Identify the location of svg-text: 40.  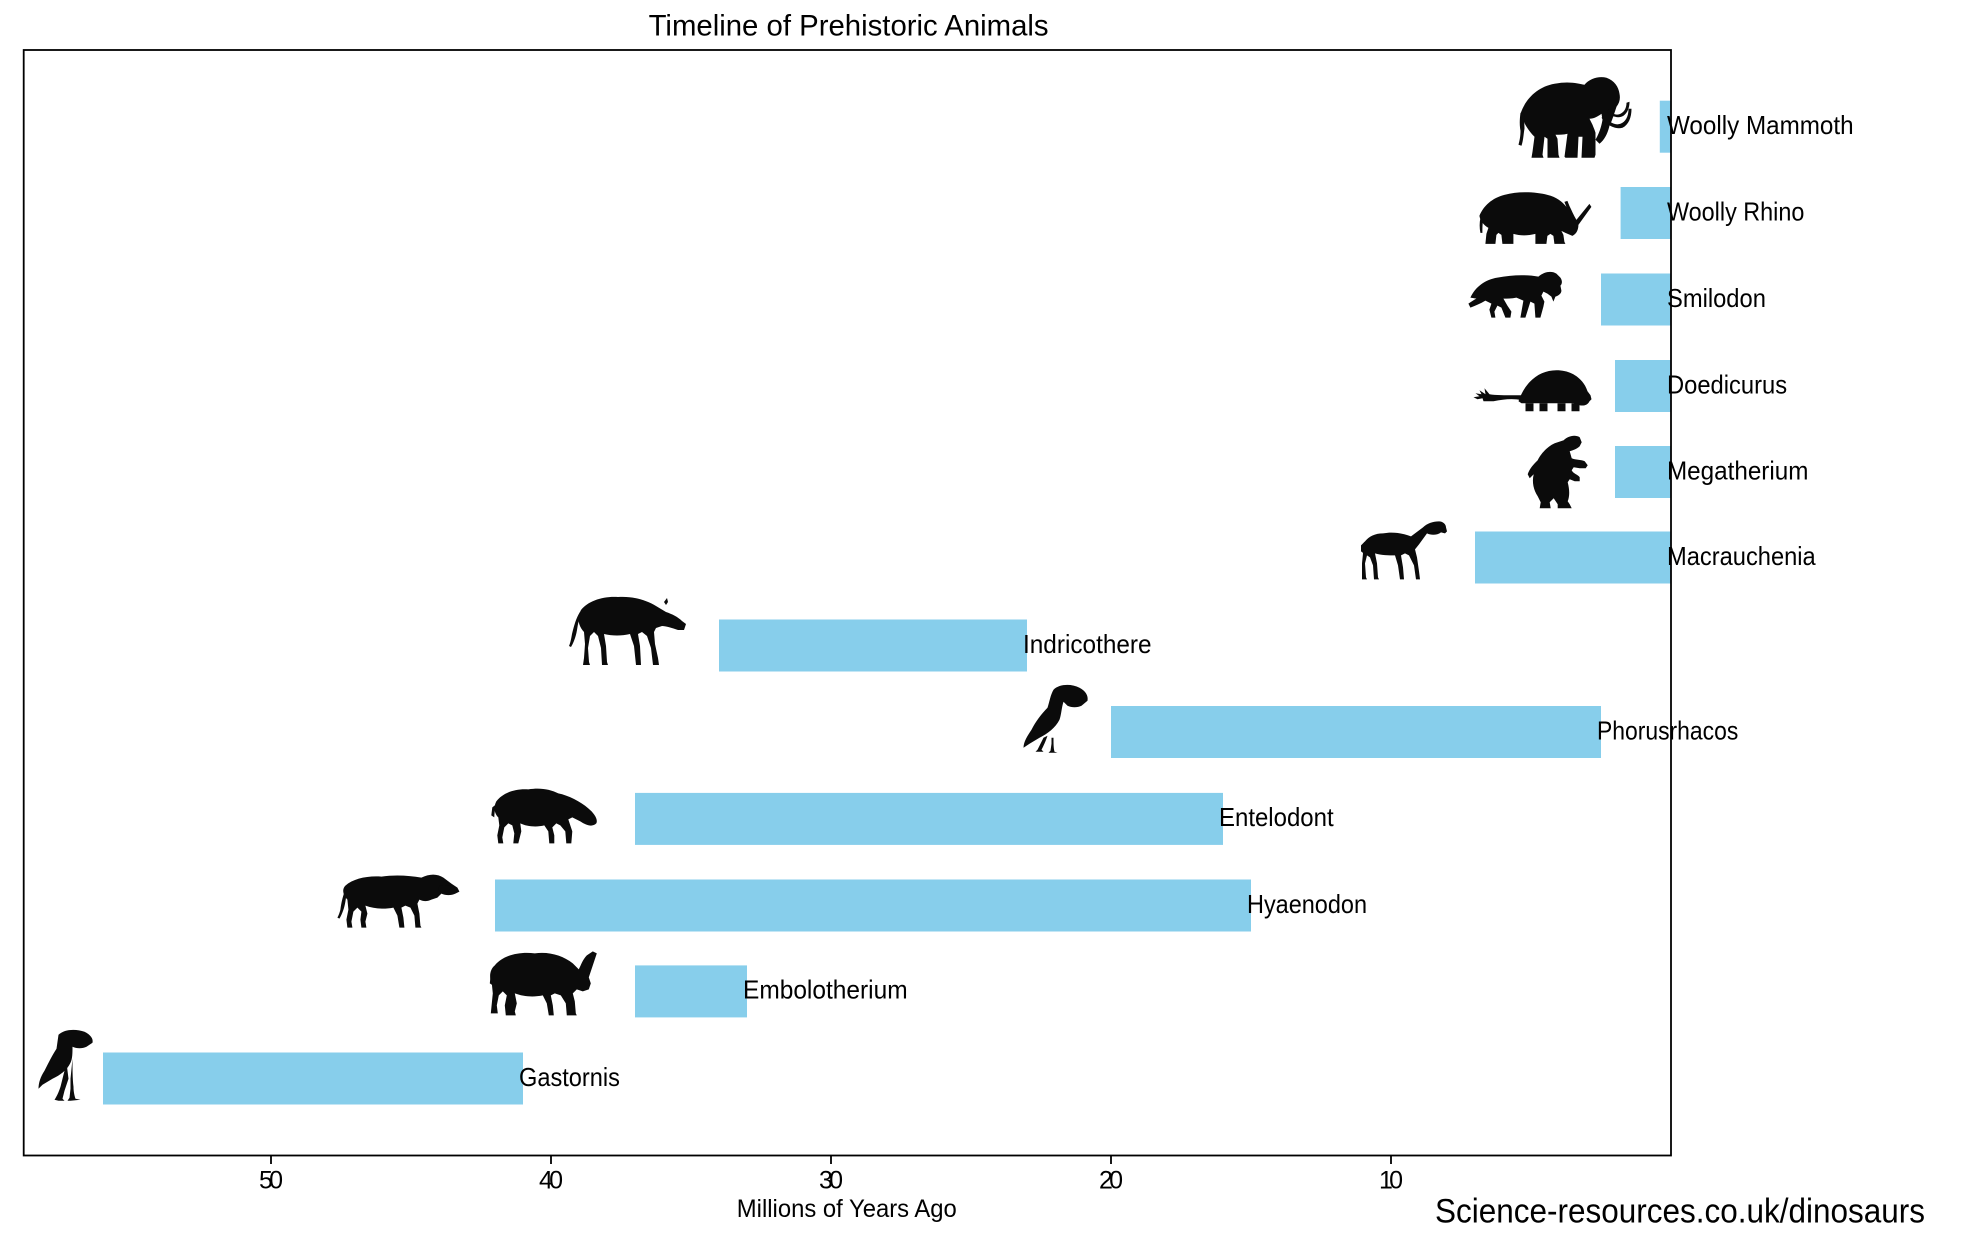
(551, 1181).